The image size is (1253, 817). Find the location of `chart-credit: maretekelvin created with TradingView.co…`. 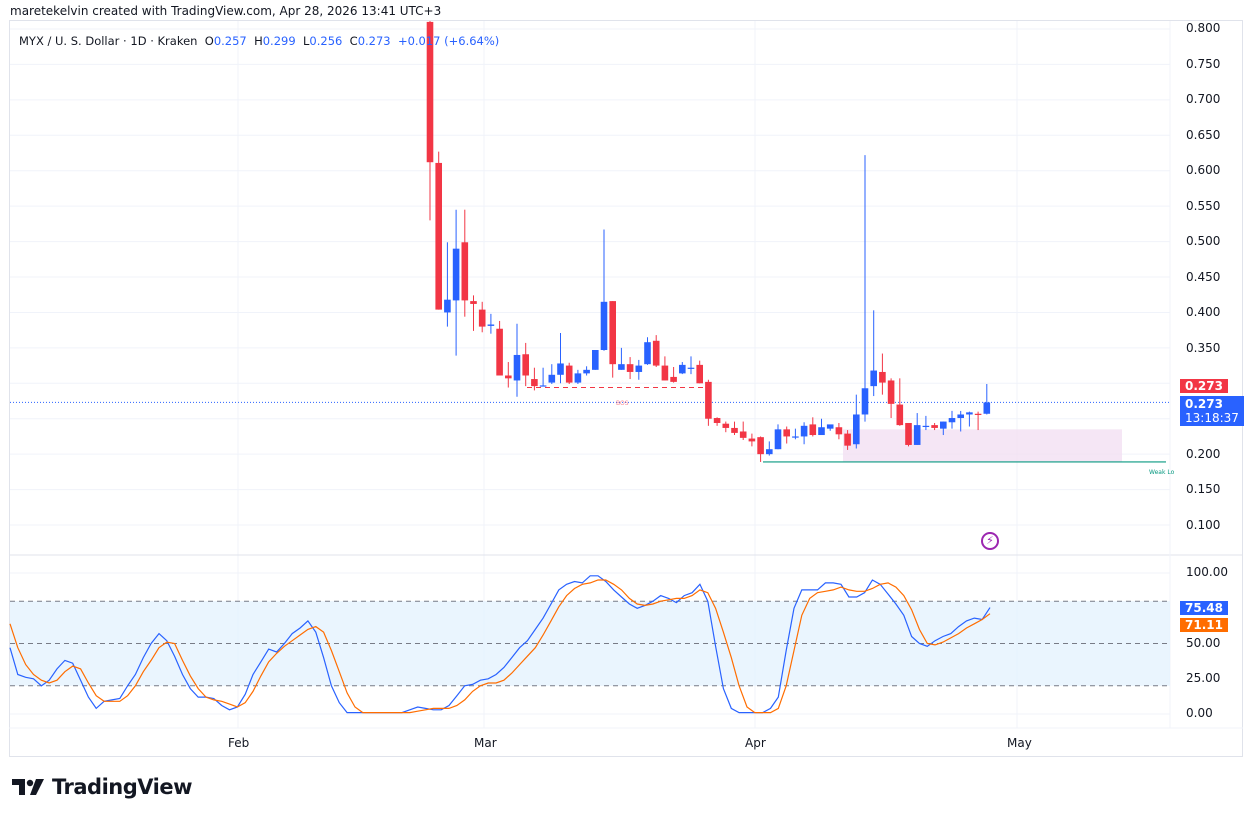

chart-credit: maretekelvin created with TradingView.co… is located at coordinates (226, 11).